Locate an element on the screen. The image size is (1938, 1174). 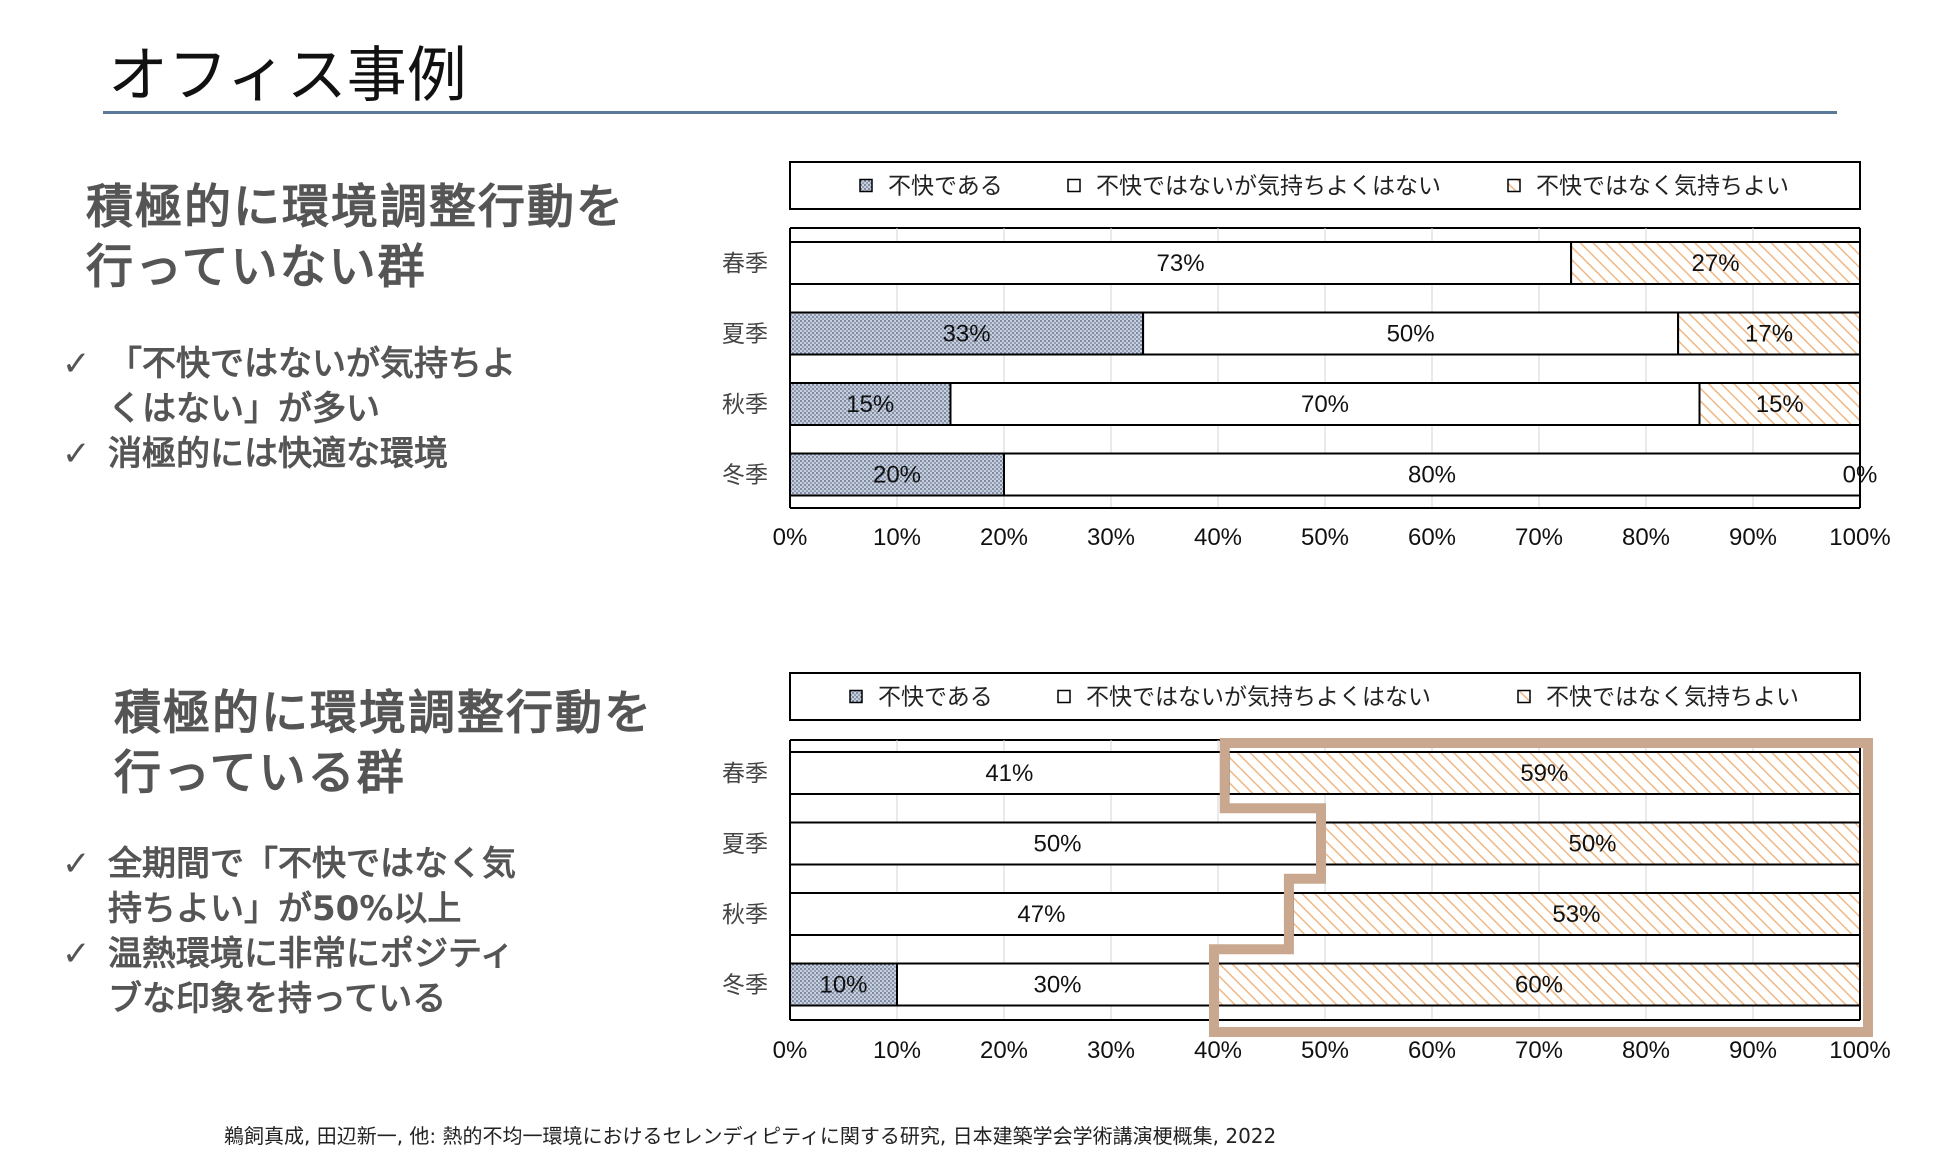
data-label: 59% is located at coordinates (1544, 773).